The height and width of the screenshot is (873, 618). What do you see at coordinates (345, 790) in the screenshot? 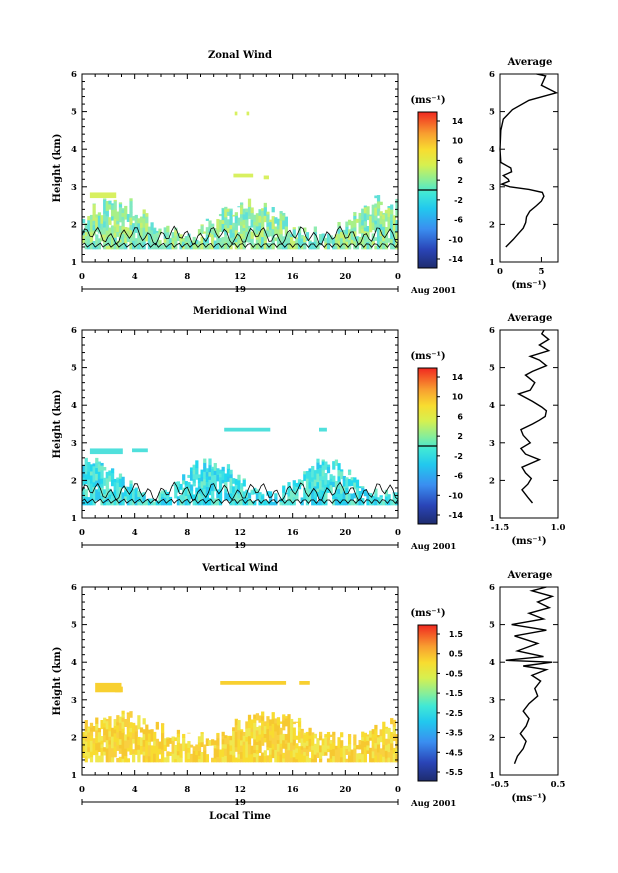
I see `x-tick-label: 20` at bounding box center [345, 790].